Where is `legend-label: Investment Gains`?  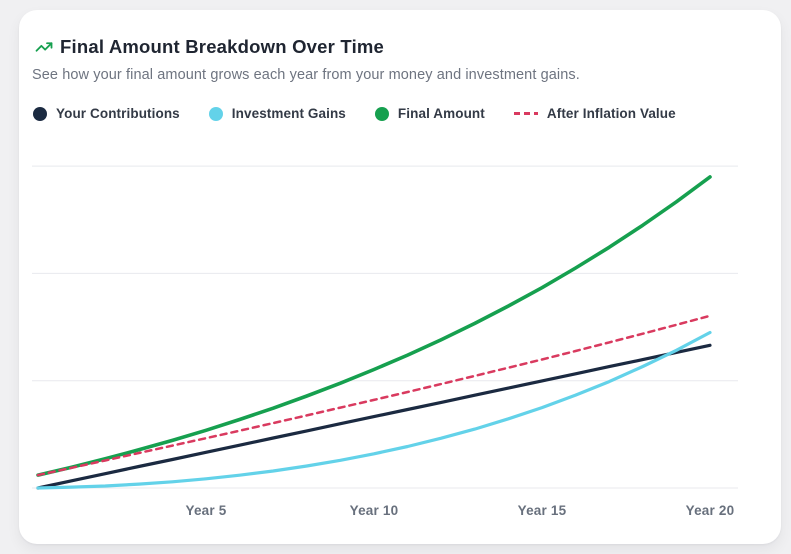 legend-label: Investment Gains is located at coordinates (288, 113).